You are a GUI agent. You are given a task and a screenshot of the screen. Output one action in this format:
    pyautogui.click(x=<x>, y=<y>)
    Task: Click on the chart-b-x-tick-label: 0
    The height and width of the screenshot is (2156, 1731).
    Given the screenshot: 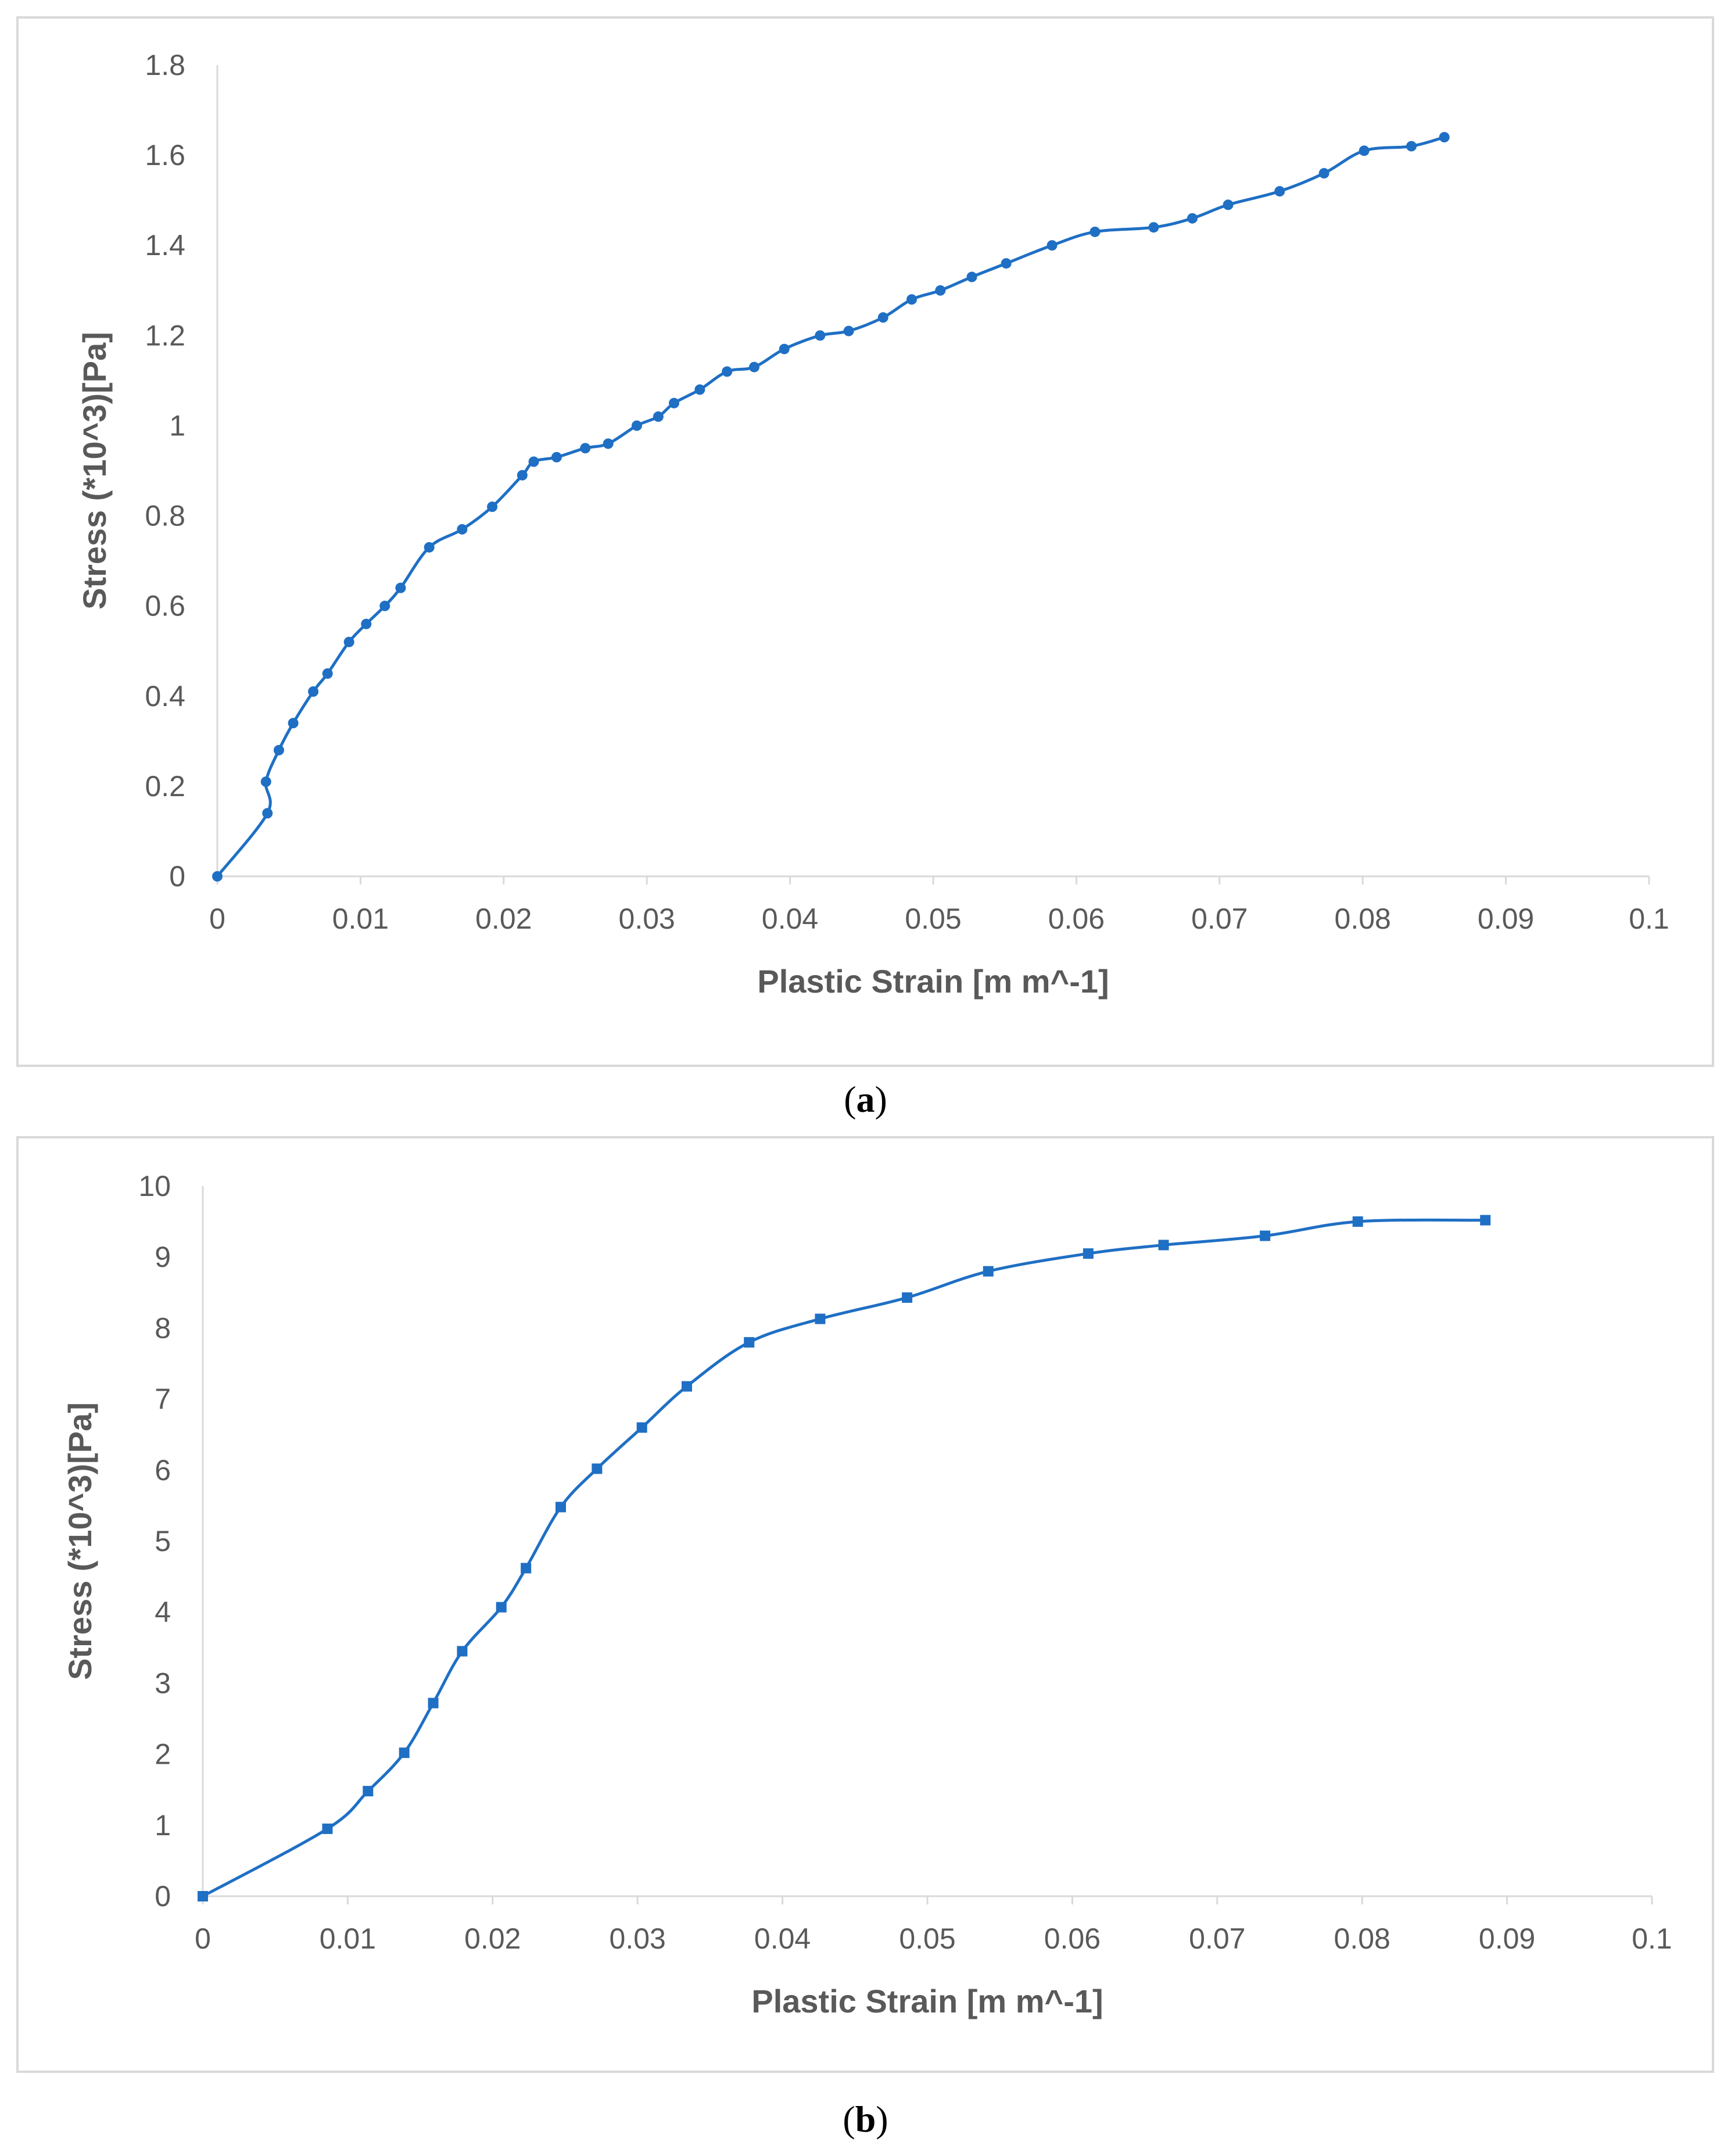 What is the action you would take?
    pyautogui.click(x=203, y=1938)
    